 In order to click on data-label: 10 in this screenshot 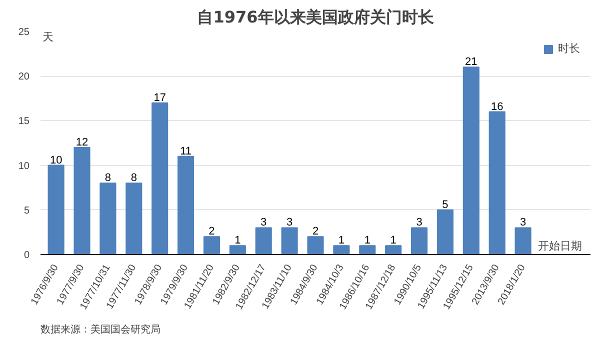, I will do `click(56, 160)`.